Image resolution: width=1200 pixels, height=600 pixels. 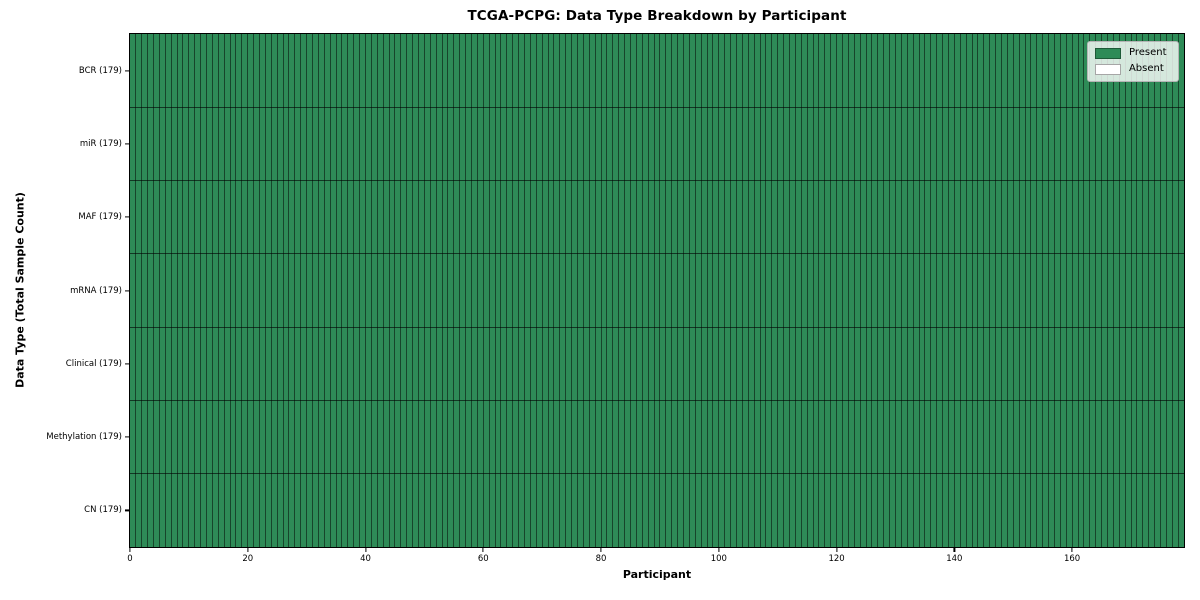 What do you see at coordinates (1132, 61) in the screenshot?
I see `legend: Present Absent` at bounding box center [1132, 61].